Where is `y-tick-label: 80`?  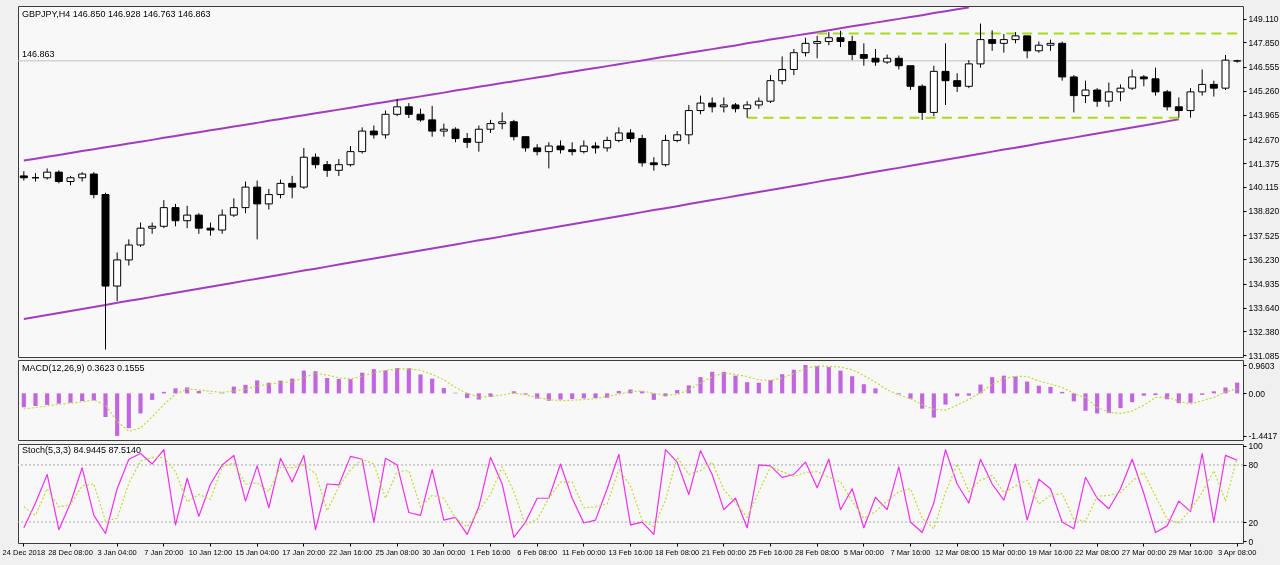
y-tick-label: 80 is located at coordinates (1253, 465).